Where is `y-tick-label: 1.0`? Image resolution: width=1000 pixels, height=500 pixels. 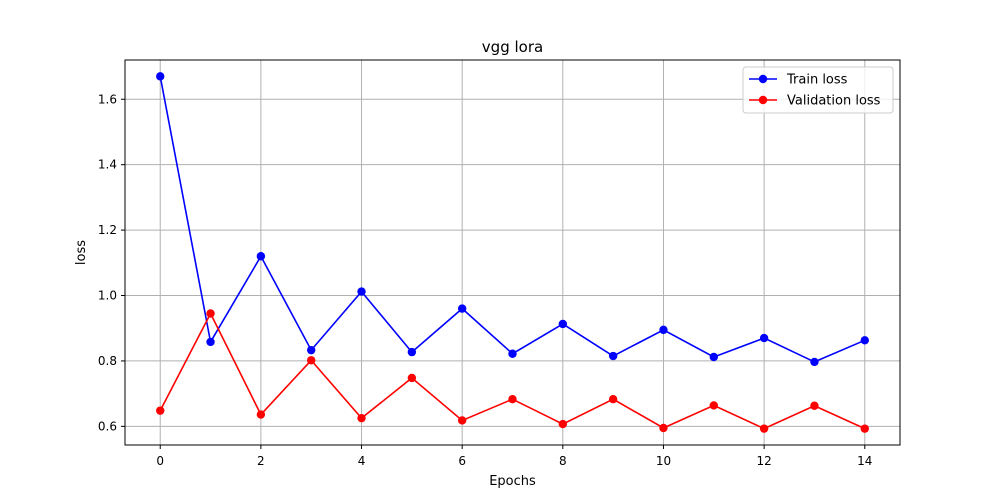
y-tick-label: 1.0 is located at coordinates (107, 296).